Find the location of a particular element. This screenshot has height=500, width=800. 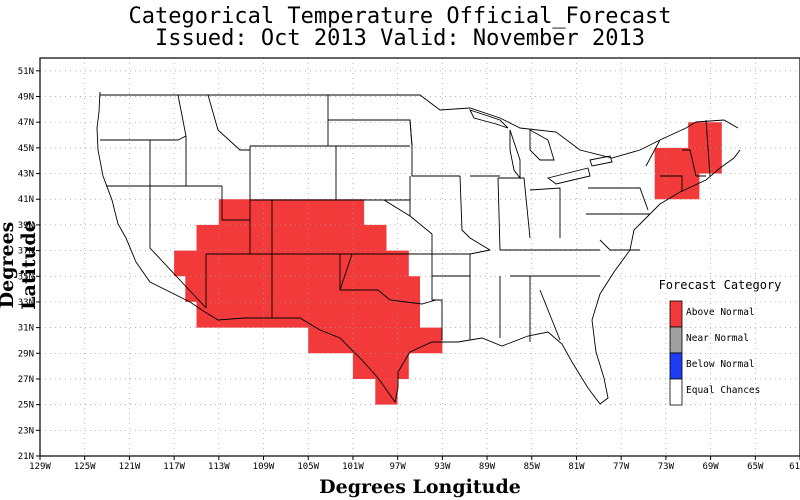

y-tick-label: 25N is located at coordinates (26, 406).